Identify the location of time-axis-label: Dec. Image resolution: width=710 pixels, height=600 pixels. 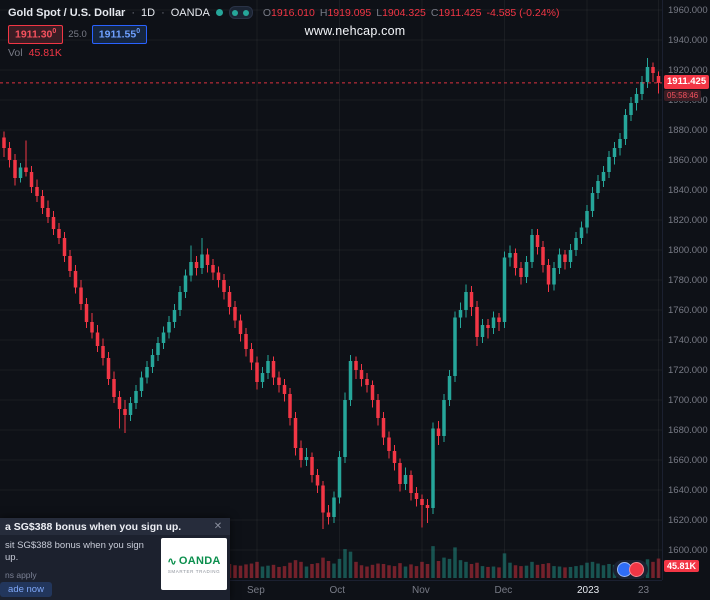
(503, 590).